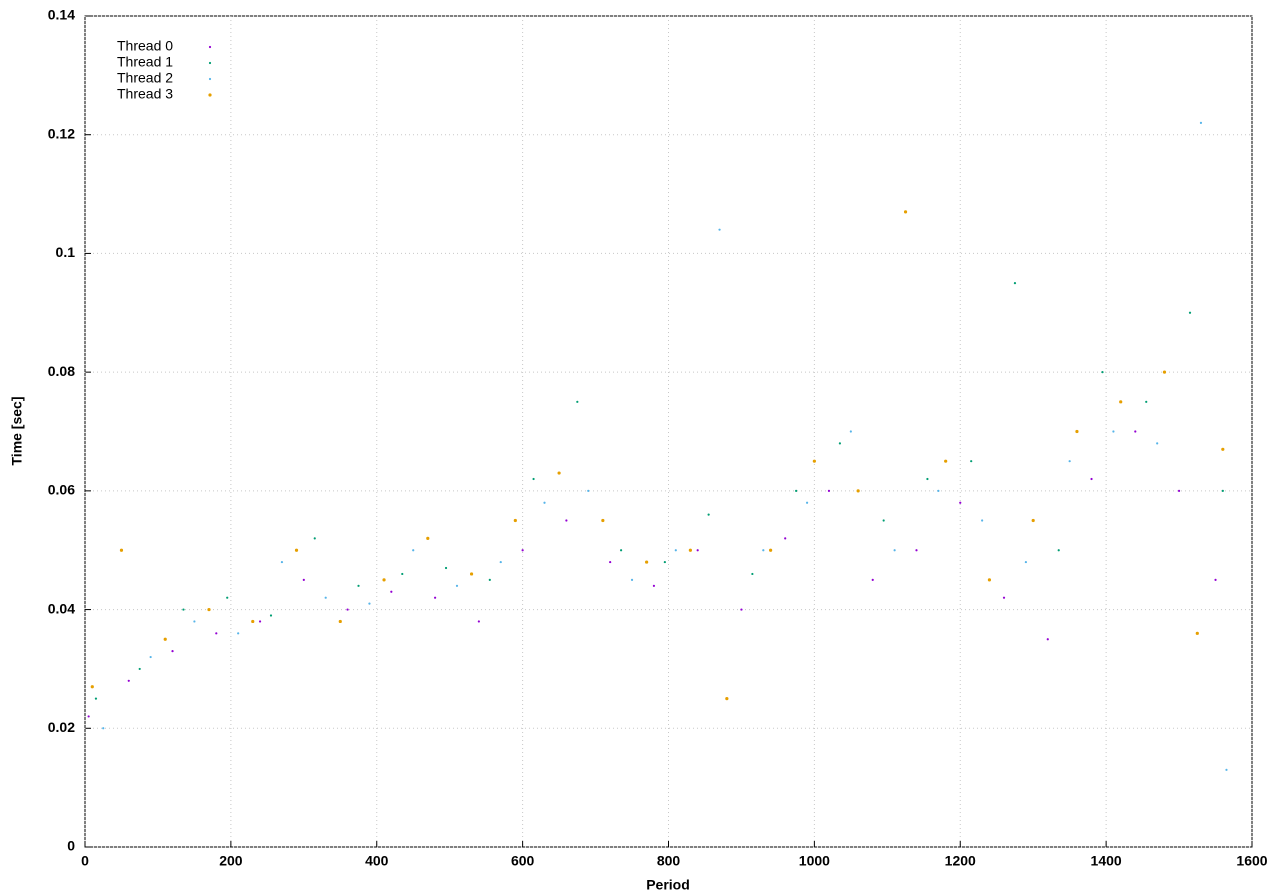 The image size is (1280, 896). What do you see at coordinates (145, 46) in the screenshot?
I see `legend-label: Thread 0` at bounding box center [145, 46].